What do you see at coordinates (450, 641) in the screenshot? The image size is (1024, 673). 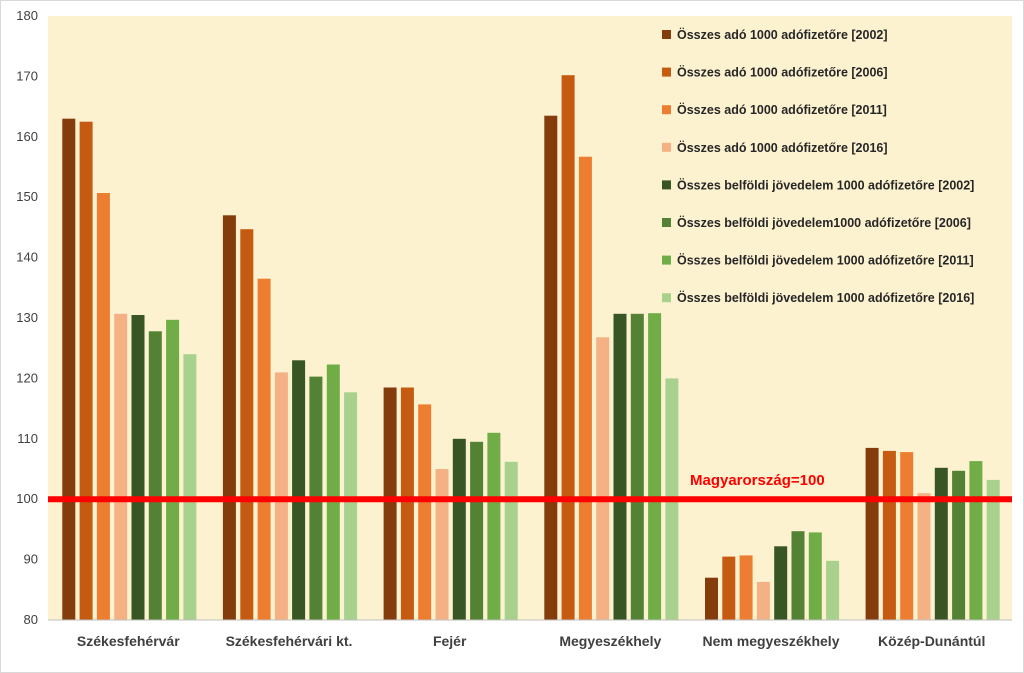 I see `x-tick-label: Fejér` at bounding box center [450, 641].